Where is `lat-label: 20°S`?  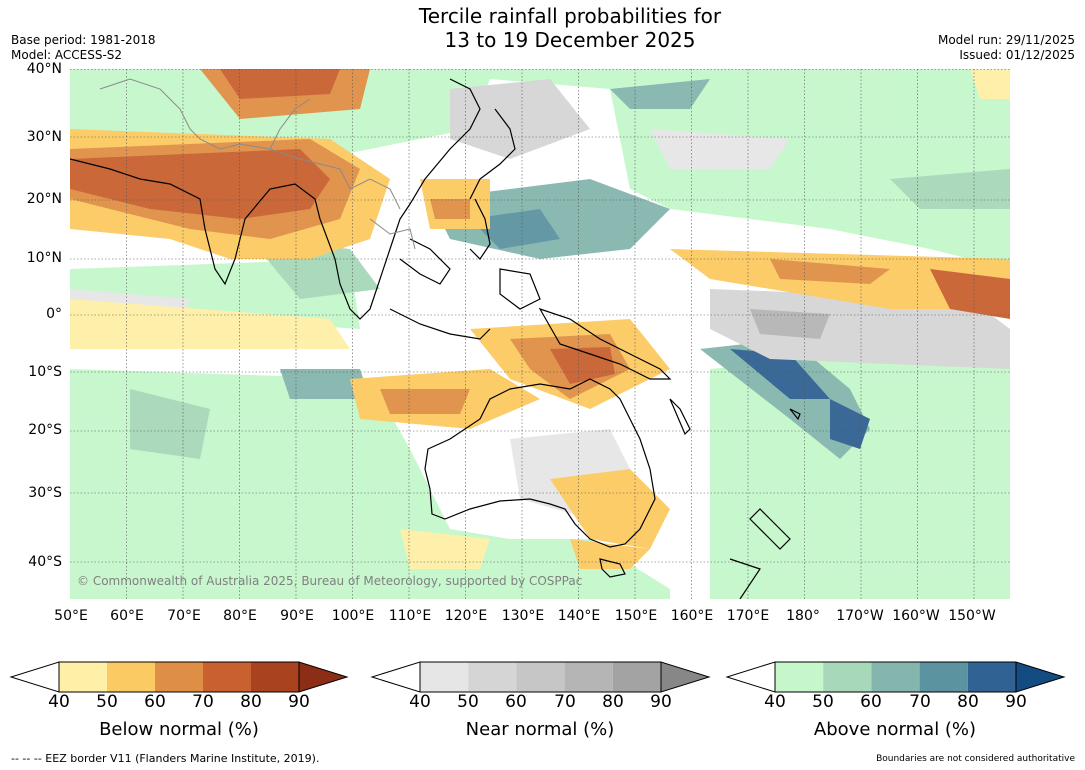 lat-label: 20°S is located at coordinates (45, 430).